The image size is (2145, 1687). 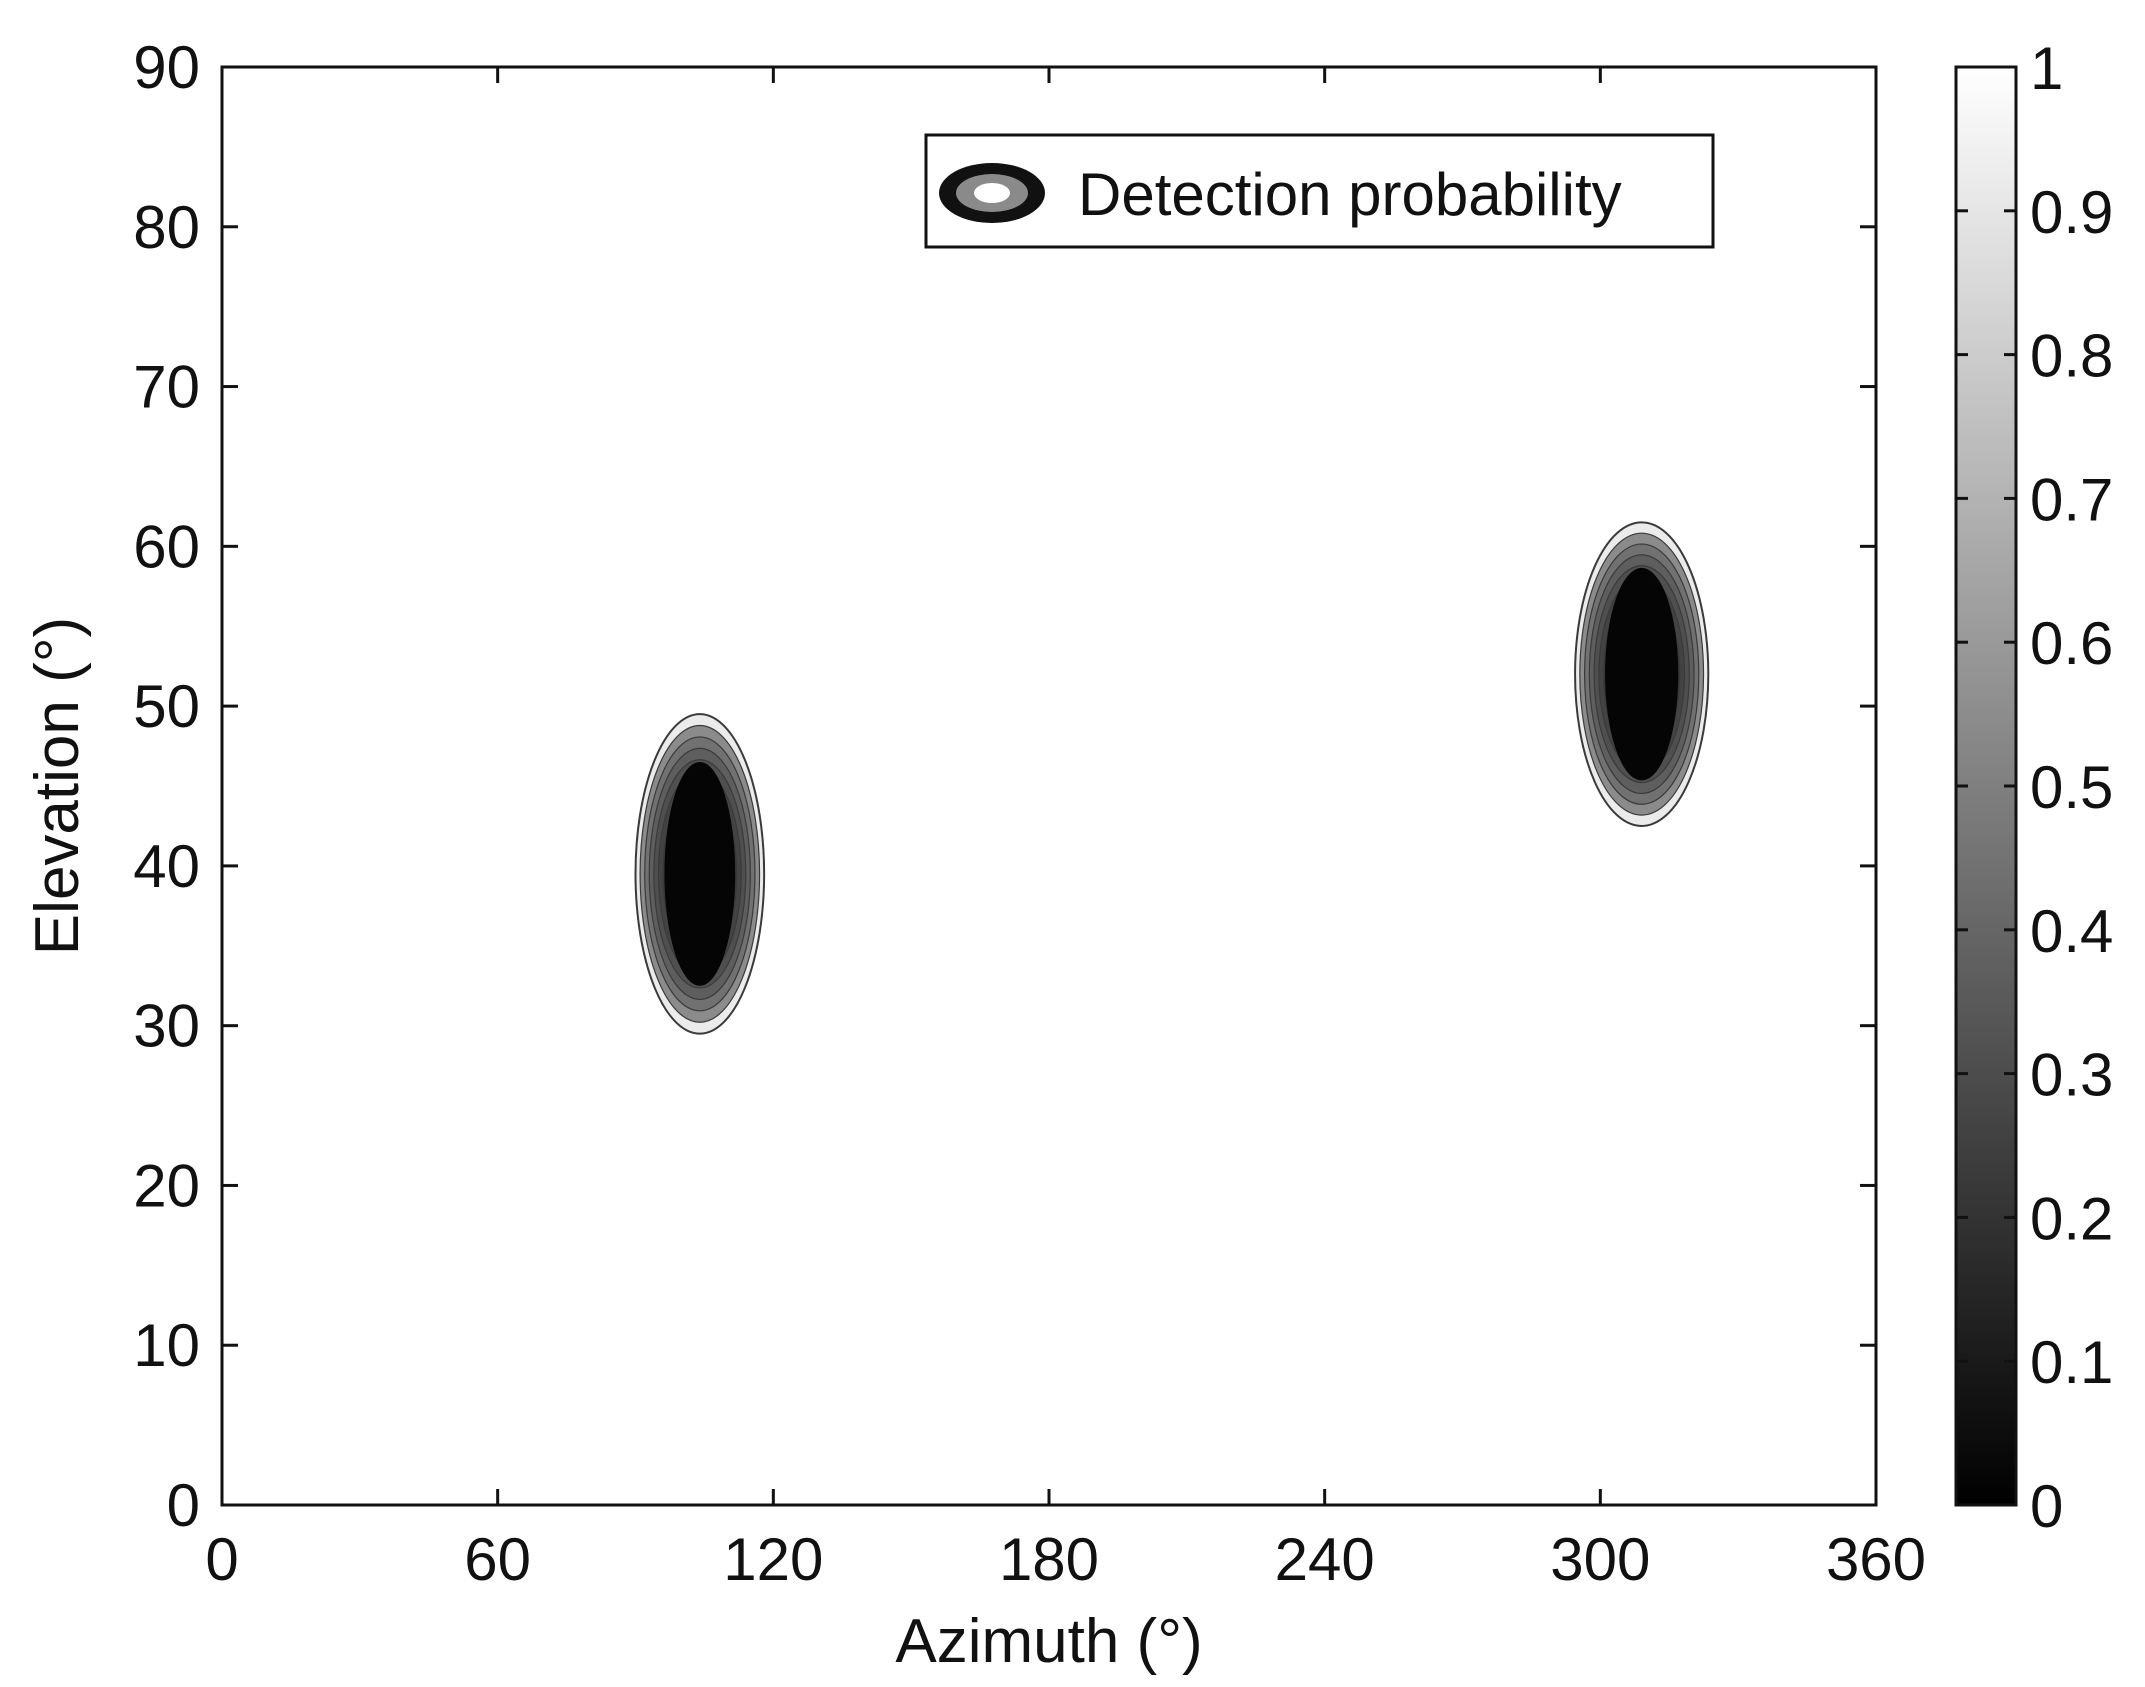 I want to click on colorbar-tick-label: 0.9, so click(x=2071, y=212).